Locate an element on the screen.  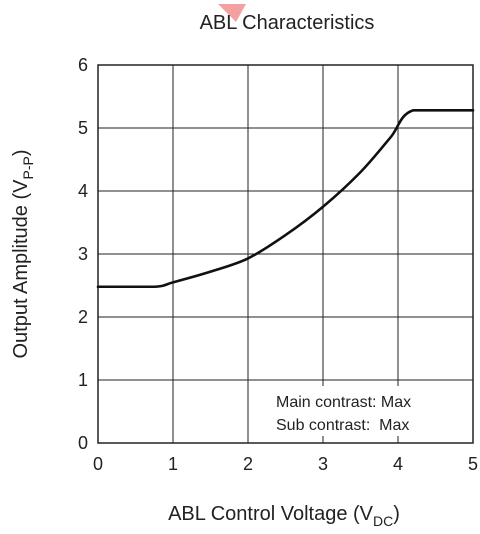
y-axis-label: Output Amplitude (VP-P) is located at coordinates (23, 254).